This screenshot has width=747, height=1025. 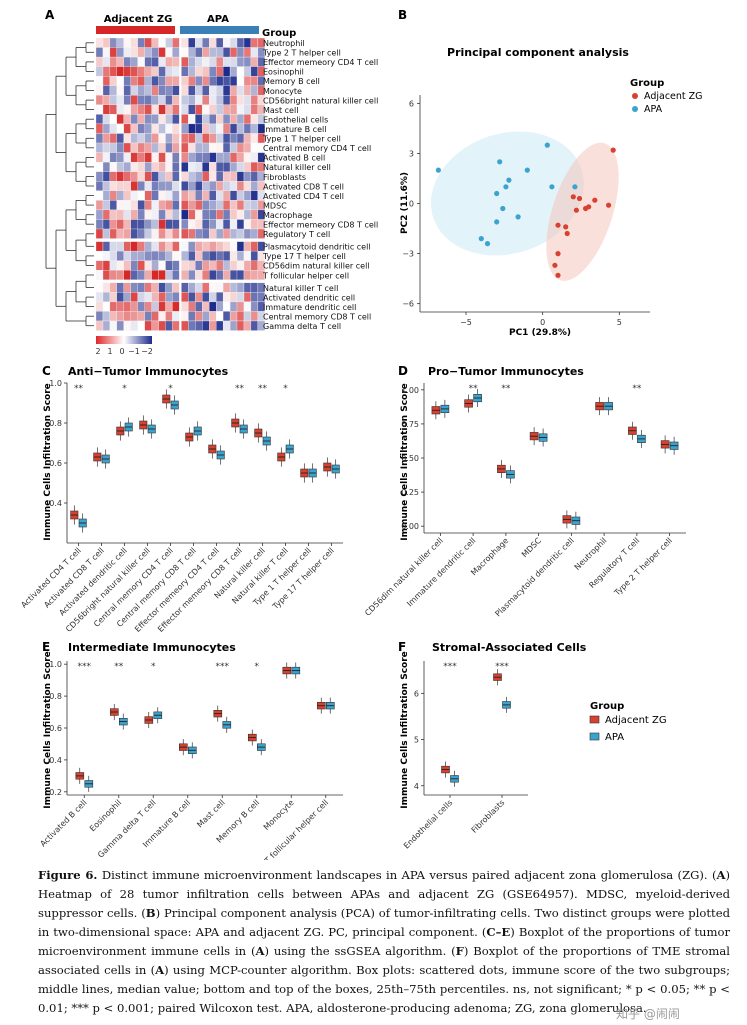 What do you see at coordinates (402, 15) in the screenshot?
I see `panel-b-letter: B` at bounding box center [402, 15].